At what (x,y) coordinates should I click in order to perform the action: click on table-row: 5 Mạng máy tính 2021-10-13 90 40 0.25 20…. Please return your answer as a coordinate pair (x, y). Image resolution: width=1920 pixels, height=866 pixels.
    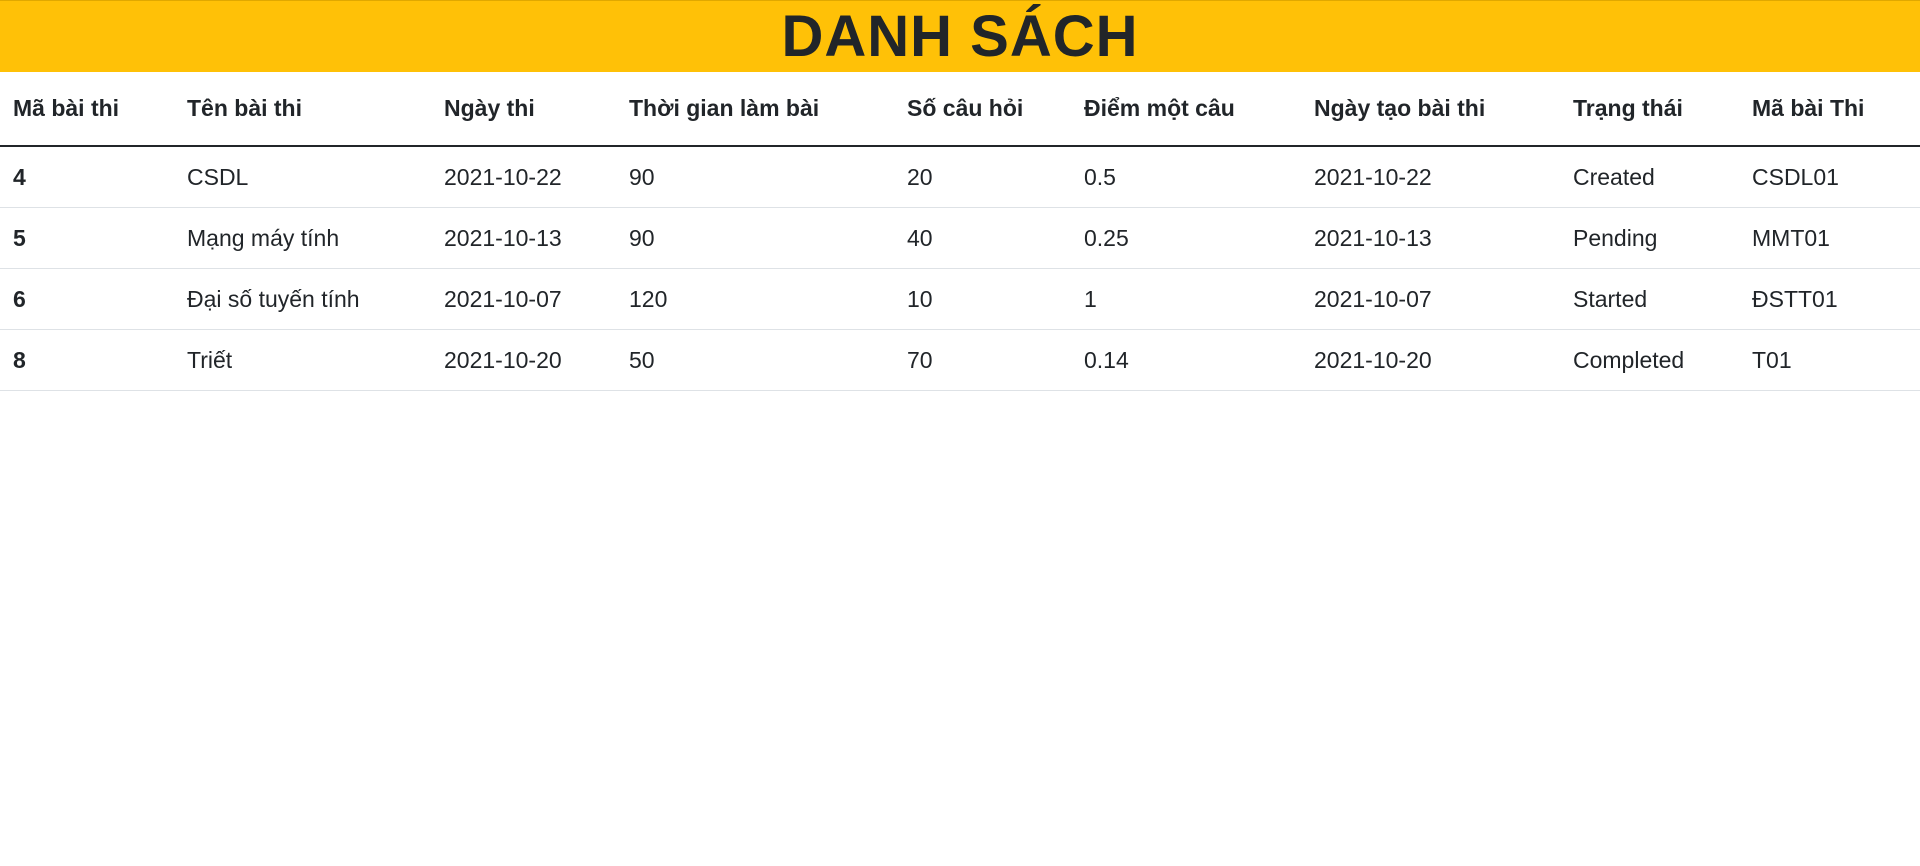
    Looking at the image, I should click on (960, 238).